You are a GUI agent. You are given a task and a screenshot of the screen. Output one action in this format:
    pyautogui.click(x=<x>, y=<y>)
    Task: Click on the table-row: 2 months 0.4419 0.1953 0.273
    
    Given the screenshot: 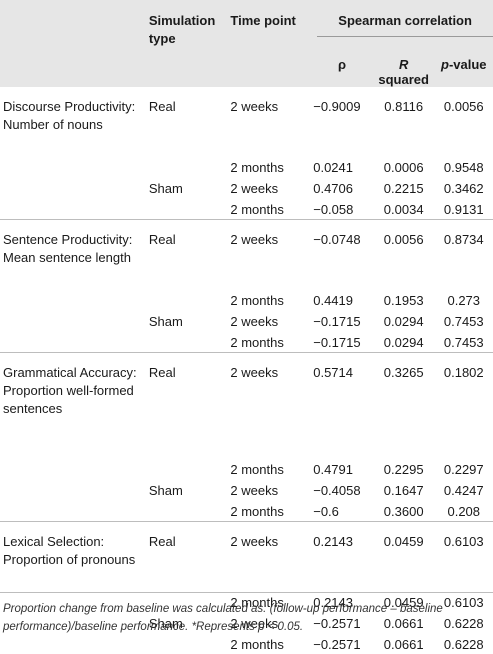 What is the action you would take?
    pyautogui.click(x=246, y=288)
    